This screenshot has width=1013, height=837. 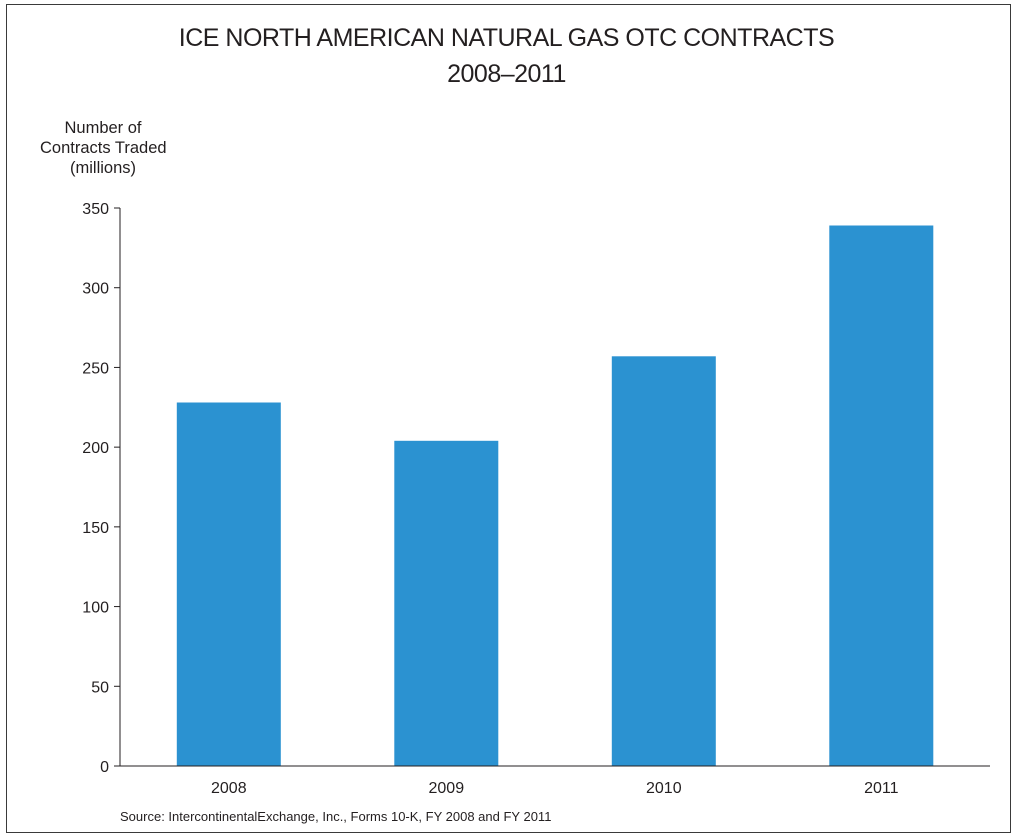 I want to click on bar-2009, so click(x=446, y=603).